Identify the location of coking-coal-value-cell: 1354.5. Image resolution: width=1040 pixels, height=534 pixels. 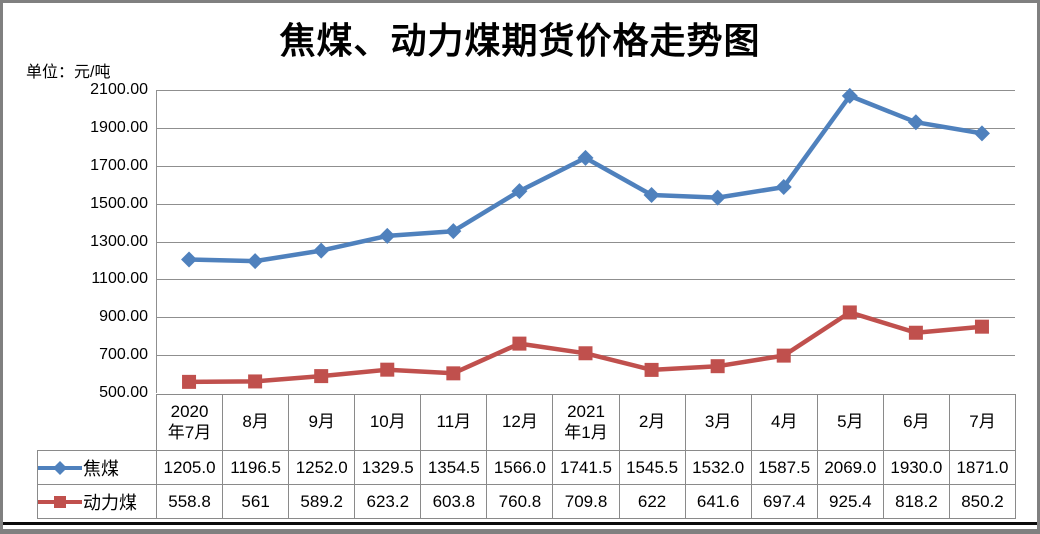
(454, 467).